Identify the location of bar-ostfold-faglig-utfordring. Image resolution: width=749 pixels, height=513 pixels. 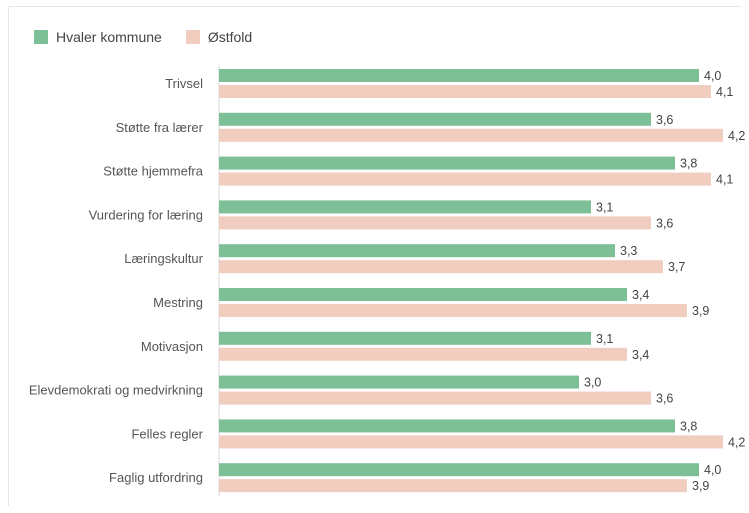
(453, 486).